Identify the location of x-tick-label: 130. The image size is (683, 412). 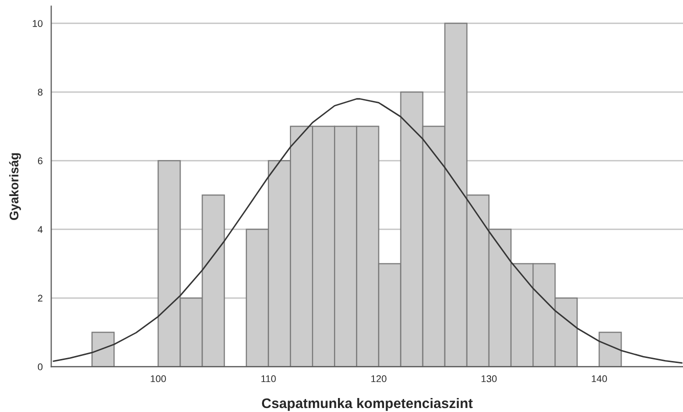
(489, 378).